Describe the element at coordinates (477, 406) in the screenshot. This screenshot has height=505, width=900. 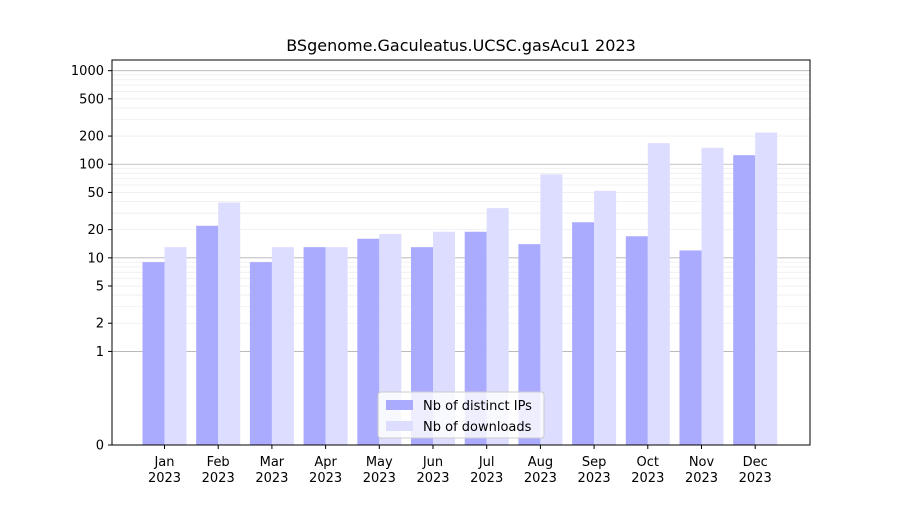
I see `legend-label: Nb of distinct IPs` at that location.